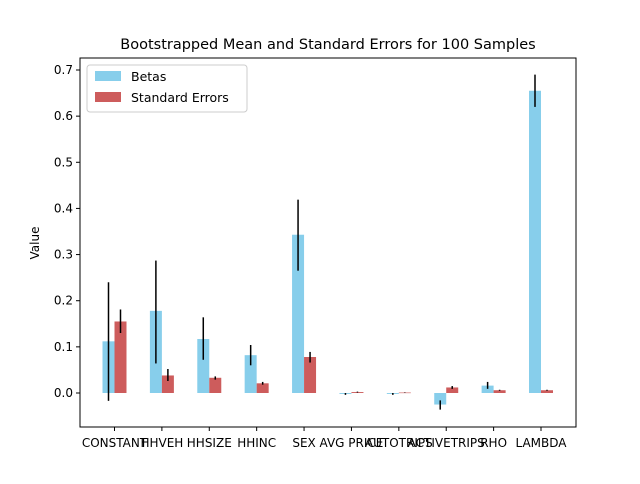 Image resolution: width=640 pixels, height=484 pixels. What do you see at coordinates (250, 374) in the screenshot?
I see `bar-betas-hhinc` at bounding box center [250, 374].